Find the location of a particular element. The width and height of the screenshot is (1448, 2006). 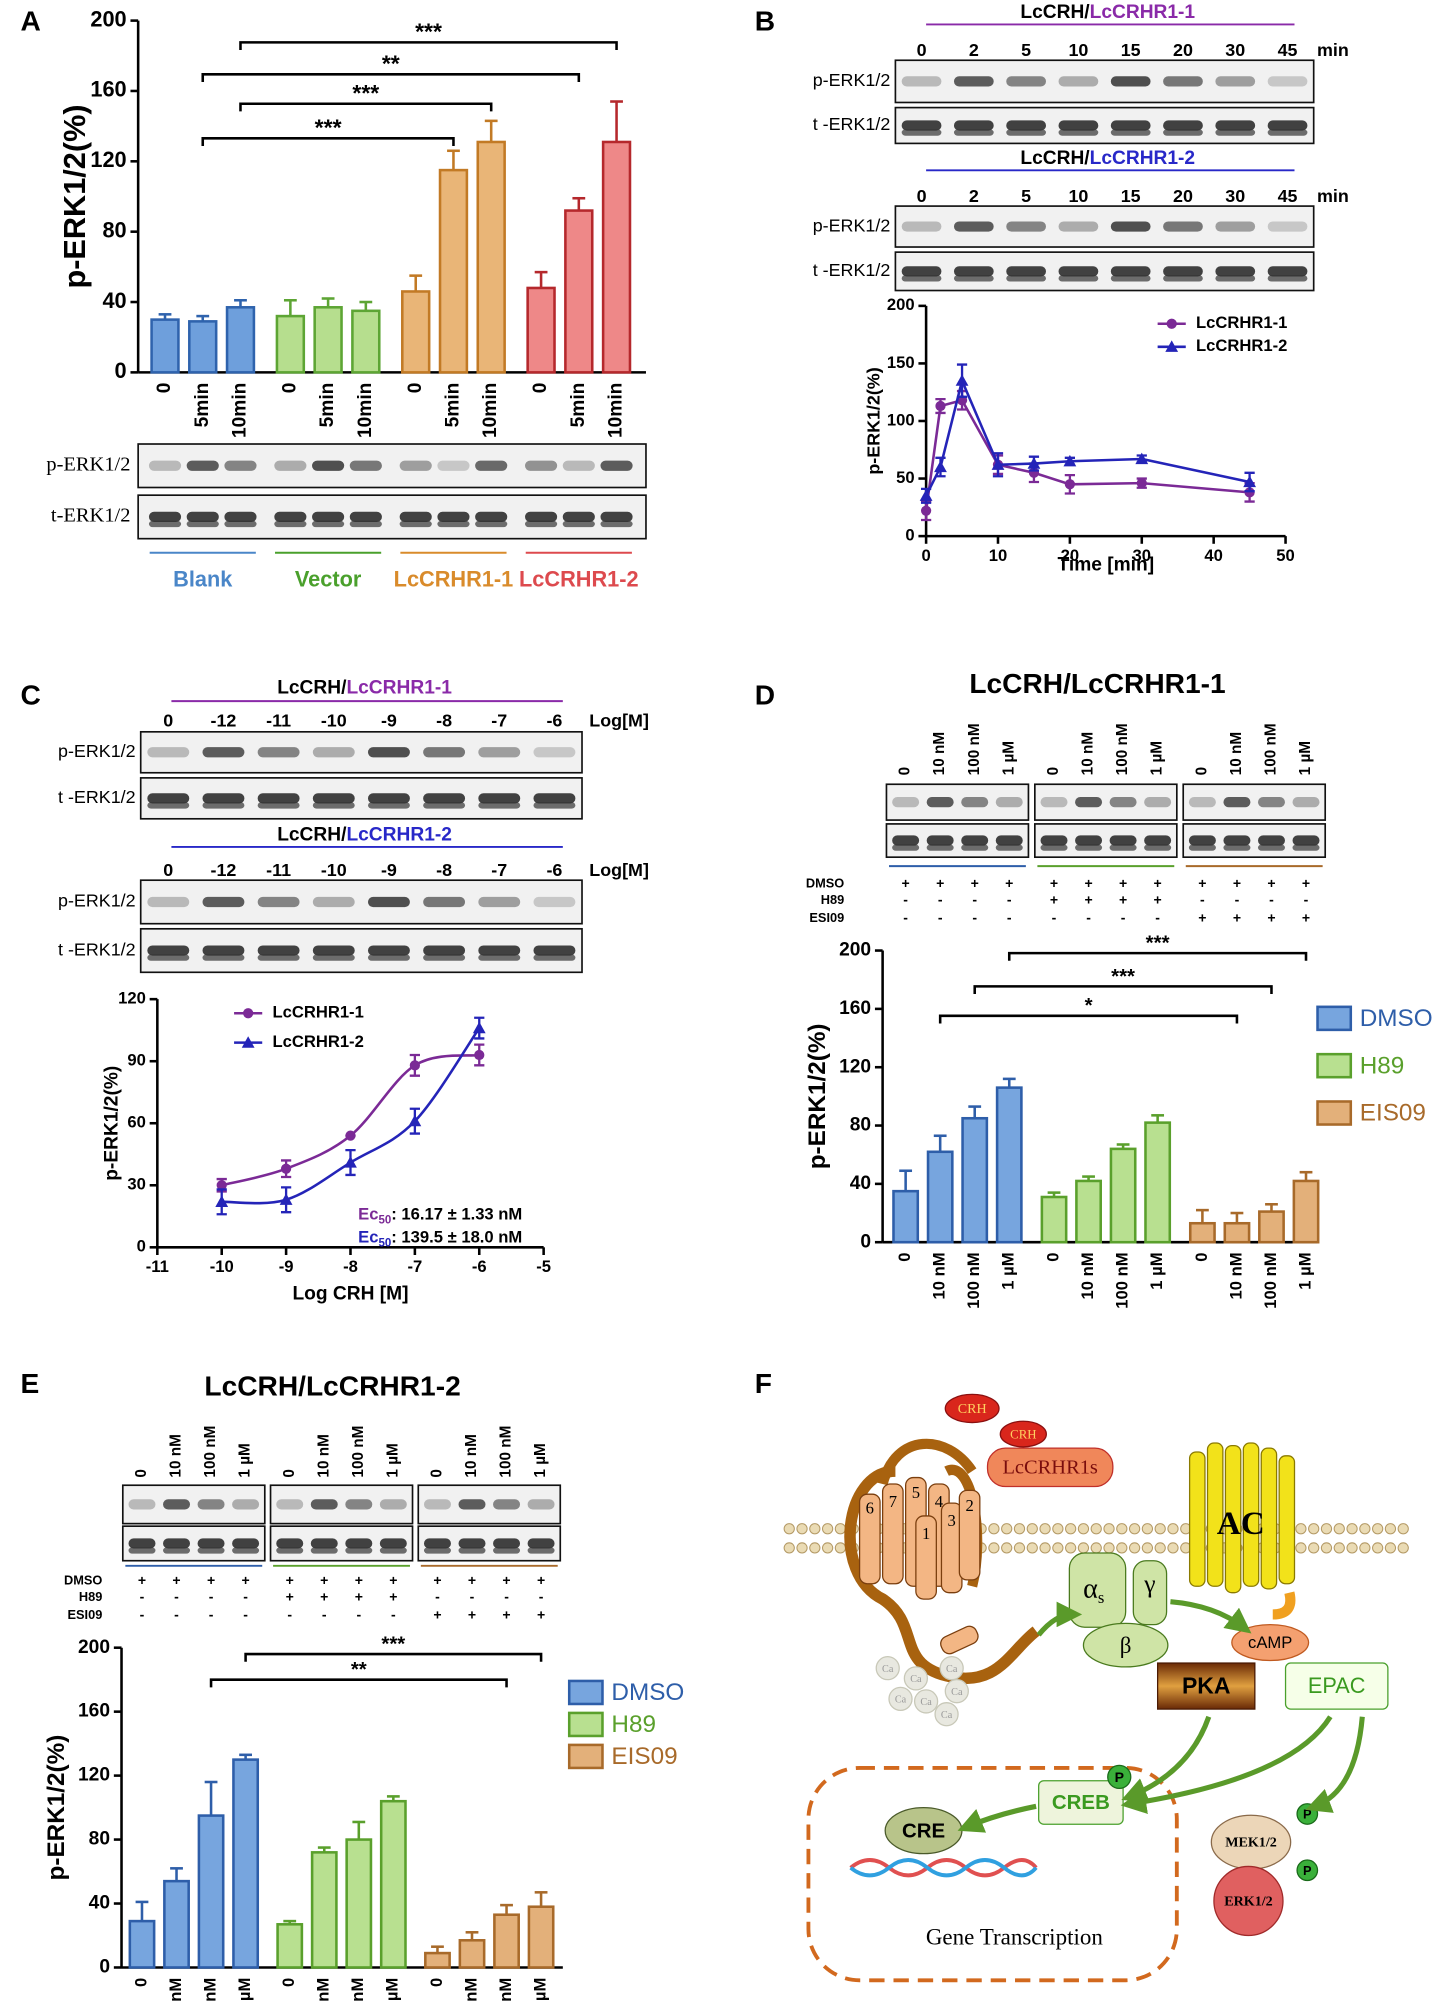

legend-label: H89 is located at coordinates (633, 1724).